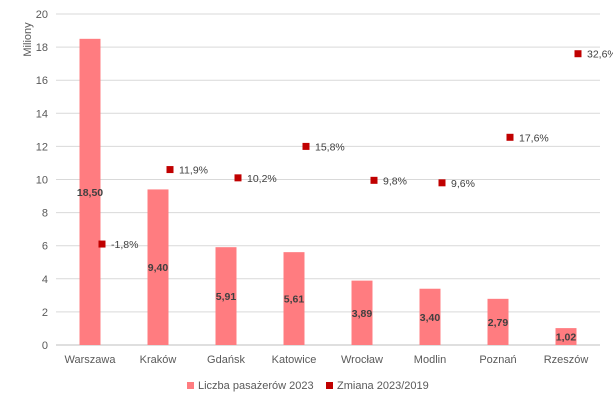  What do you see at coordinates (330, 147) in the screenshot?
I see `marker-value-label: 15,8%` at bounding box center [330, 147].